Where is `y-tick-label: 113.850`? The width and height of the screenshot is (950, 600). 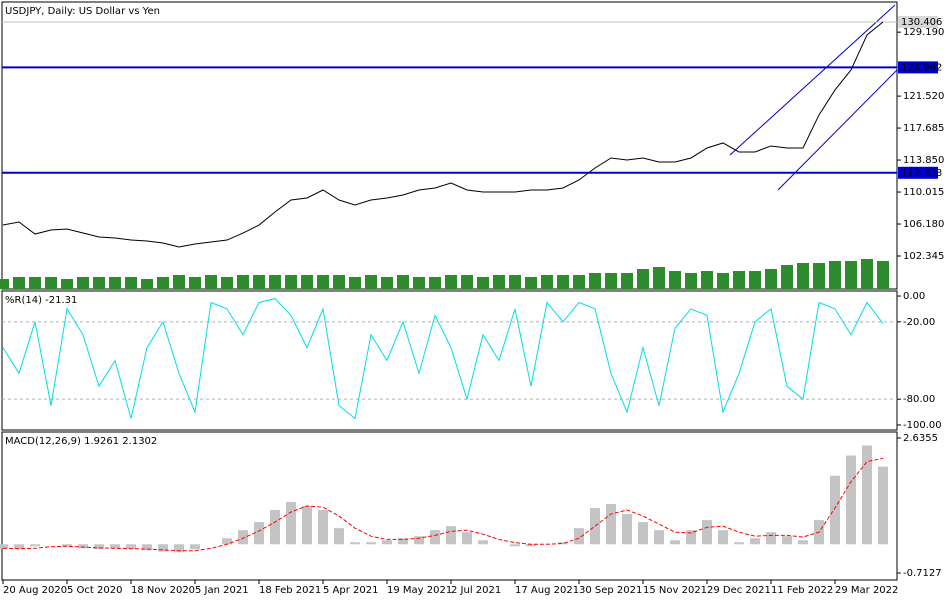
y-tick-label: 113.850 is located at coordinates (923, 160).